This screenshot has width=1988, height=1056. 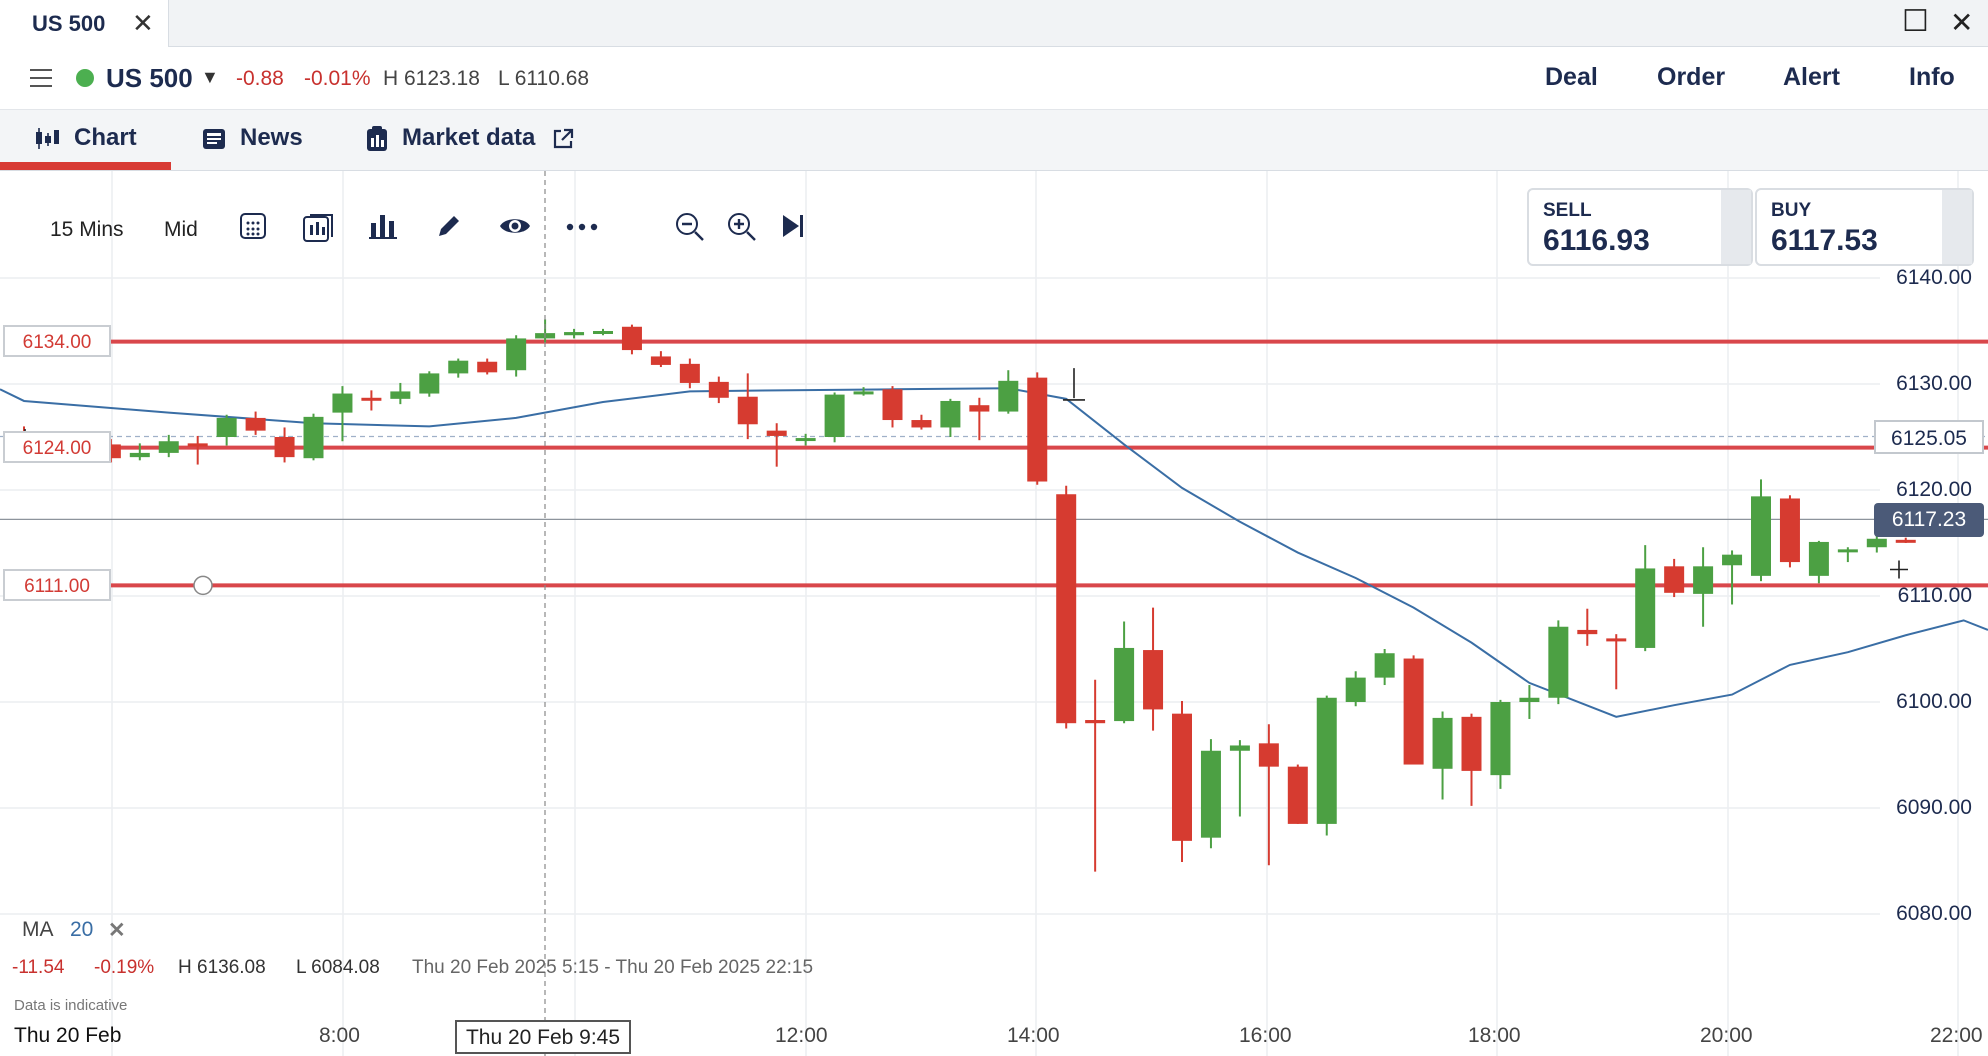 What do you see at coordinates (582, 226) in the screenshot?
I see `more-icon` at bounding box center [582, 226].